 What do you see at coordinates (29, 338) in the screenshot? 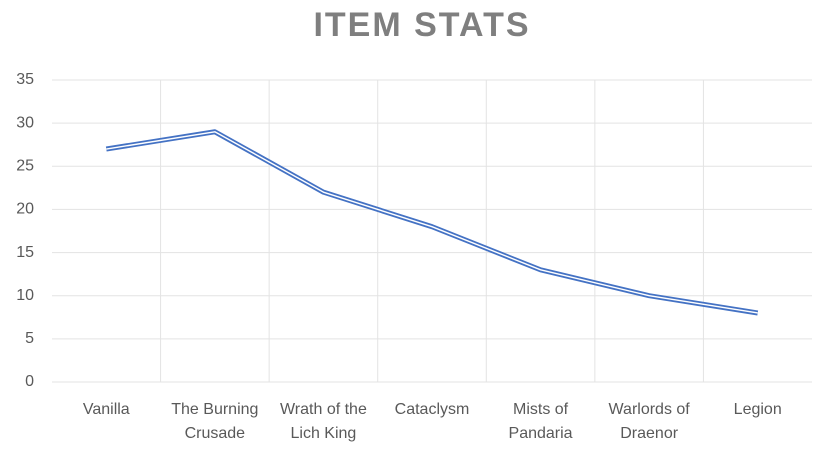
I see `y-tick-label: 5` at bounding box center [29, 338].